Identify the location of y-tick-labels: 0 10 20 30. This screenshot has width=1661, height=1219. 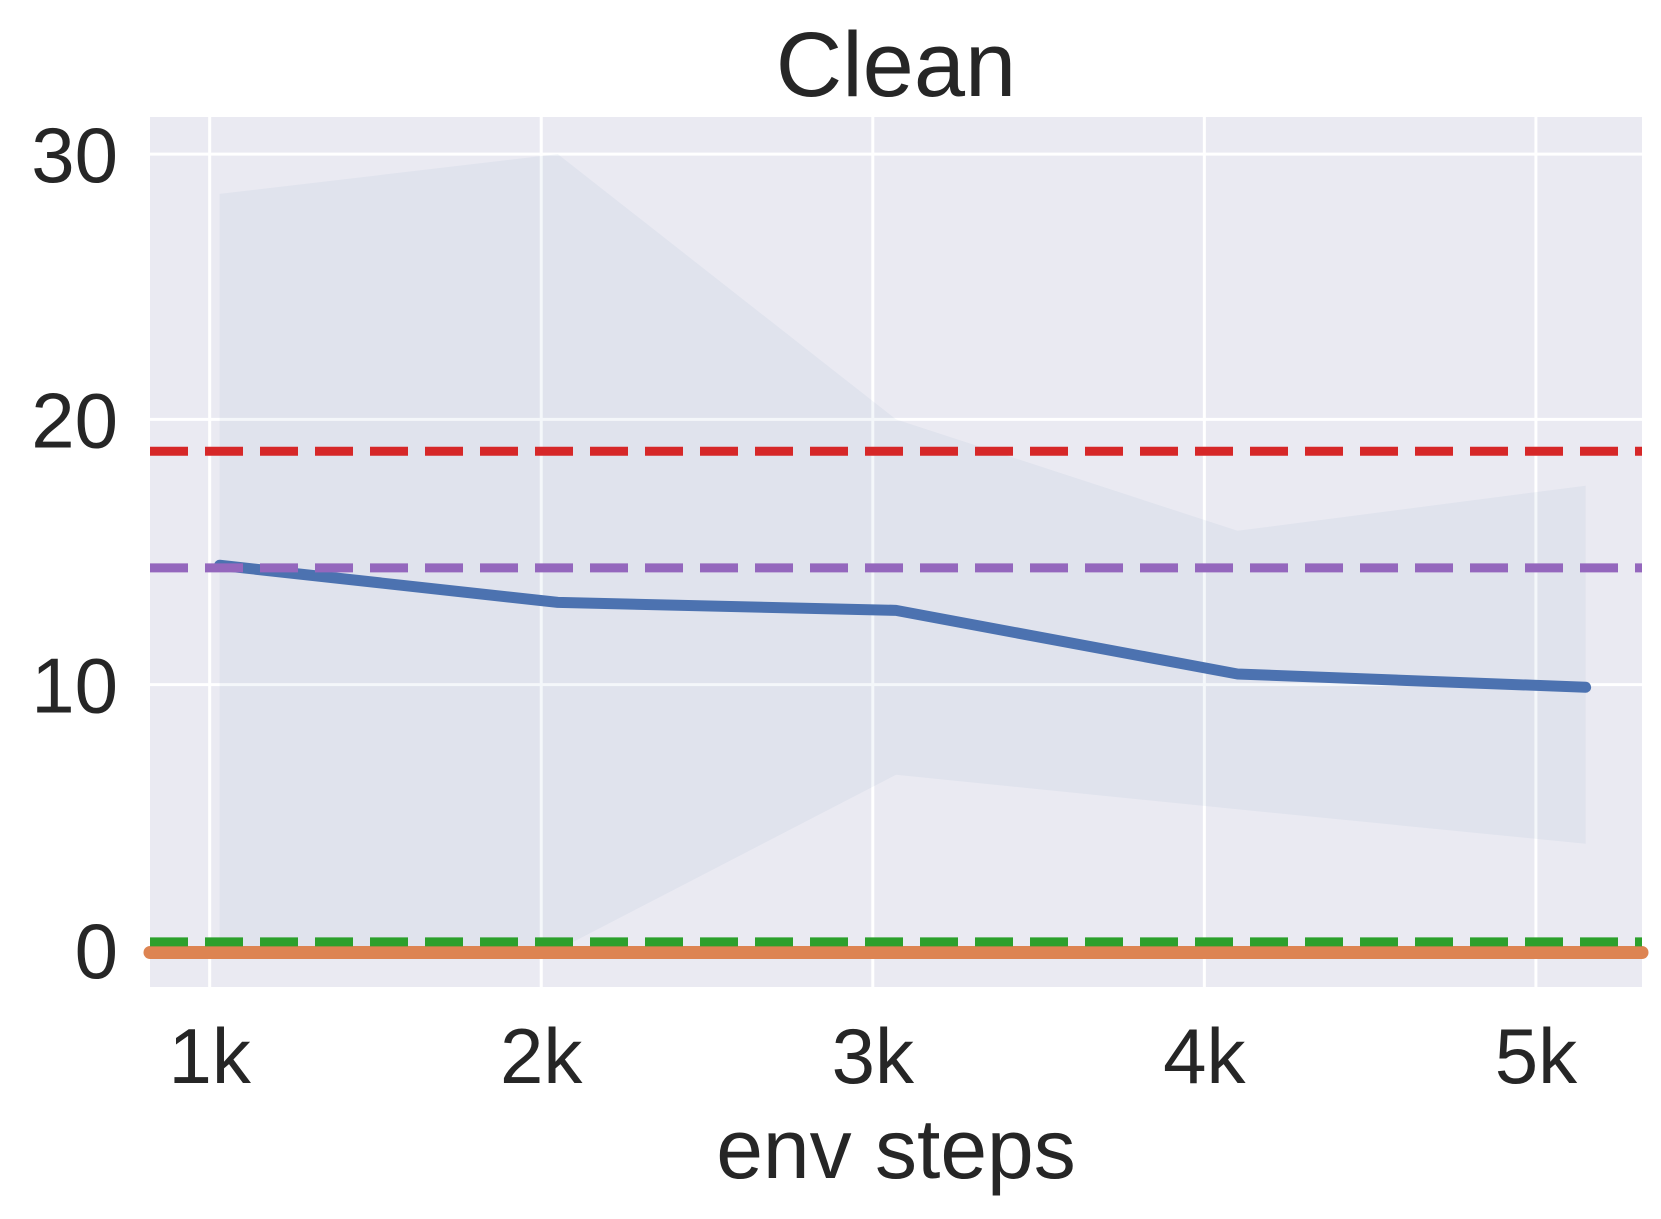
(74, 553).